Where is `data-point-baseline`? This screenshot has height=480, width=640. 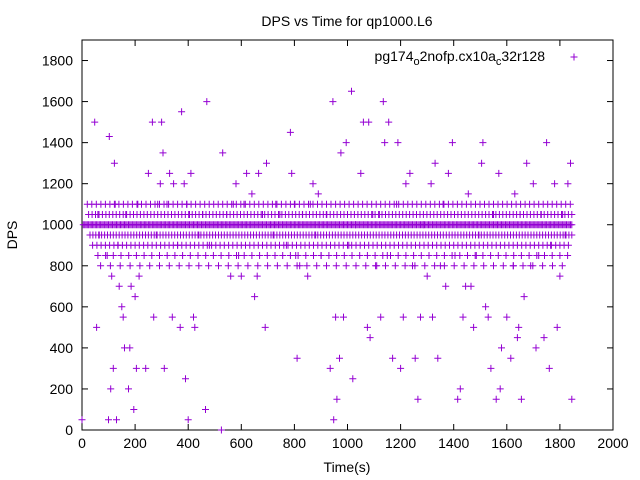 data-point-baseline is located at coordinates (572, 225).